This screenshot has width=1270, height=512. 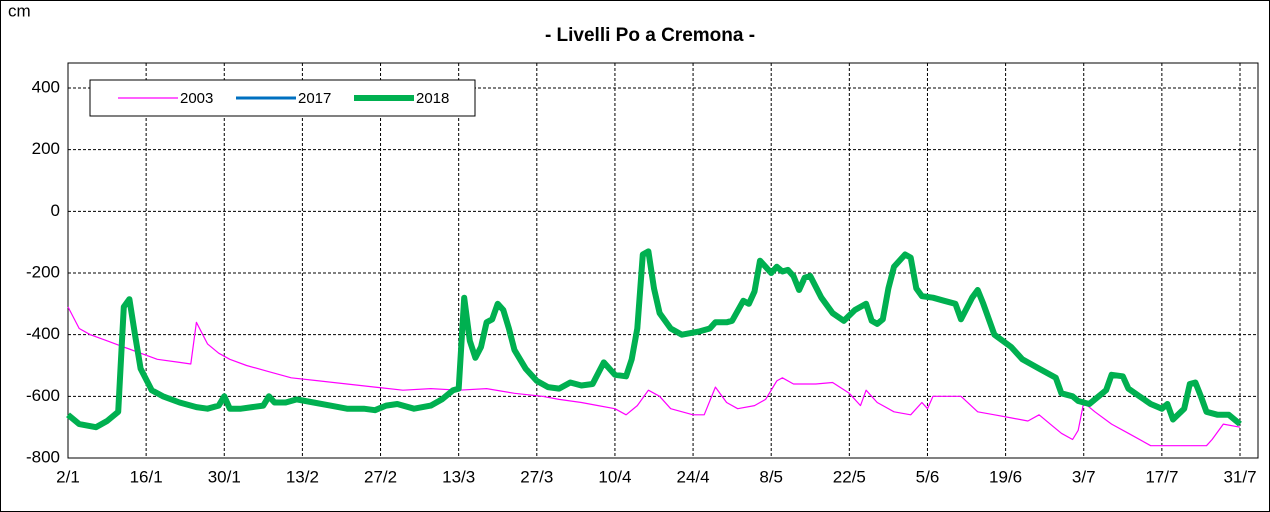 What do you see at coordinates (196, 98) in the screenshot?
I see `legend-label: 2003` at bounding box center [196, 98].